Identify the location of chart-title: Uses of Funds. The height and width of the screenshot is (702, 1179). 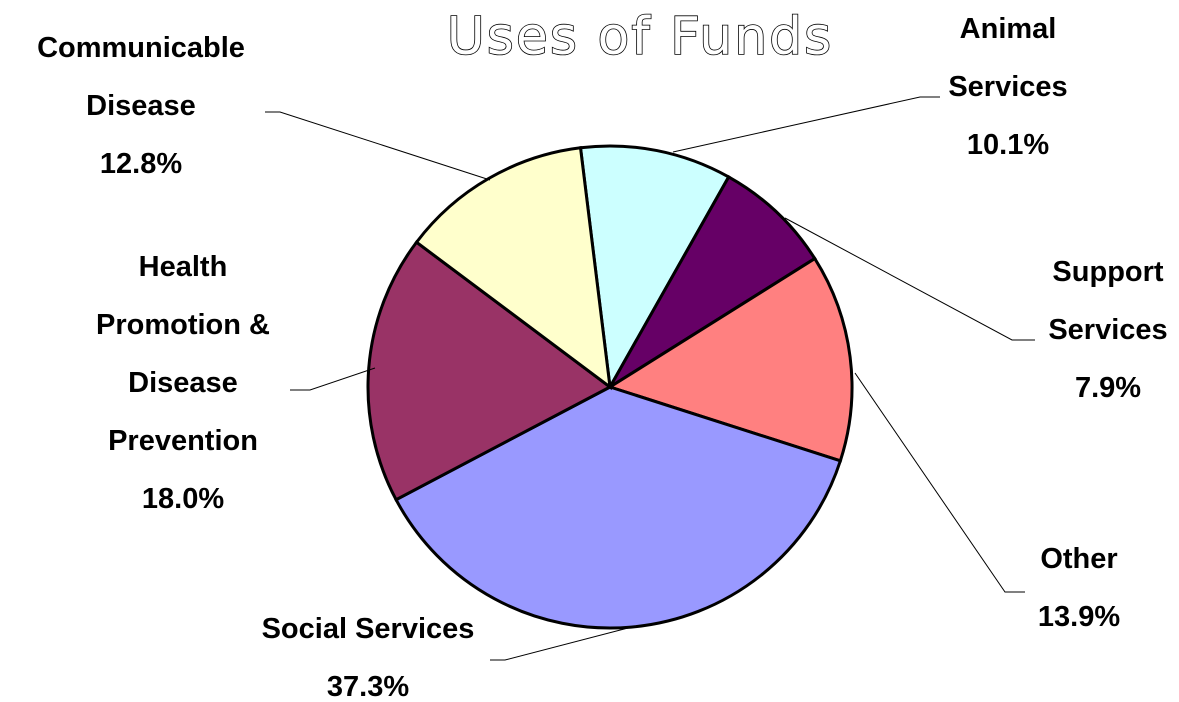
(640, 37).